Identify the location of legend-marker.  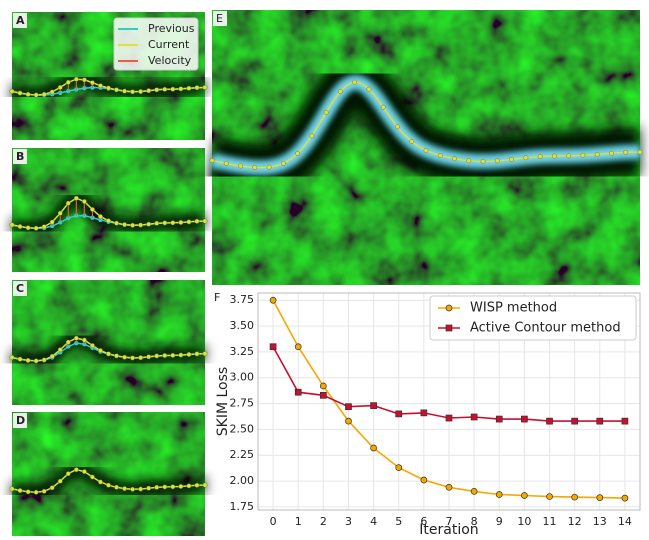
(449, 308).